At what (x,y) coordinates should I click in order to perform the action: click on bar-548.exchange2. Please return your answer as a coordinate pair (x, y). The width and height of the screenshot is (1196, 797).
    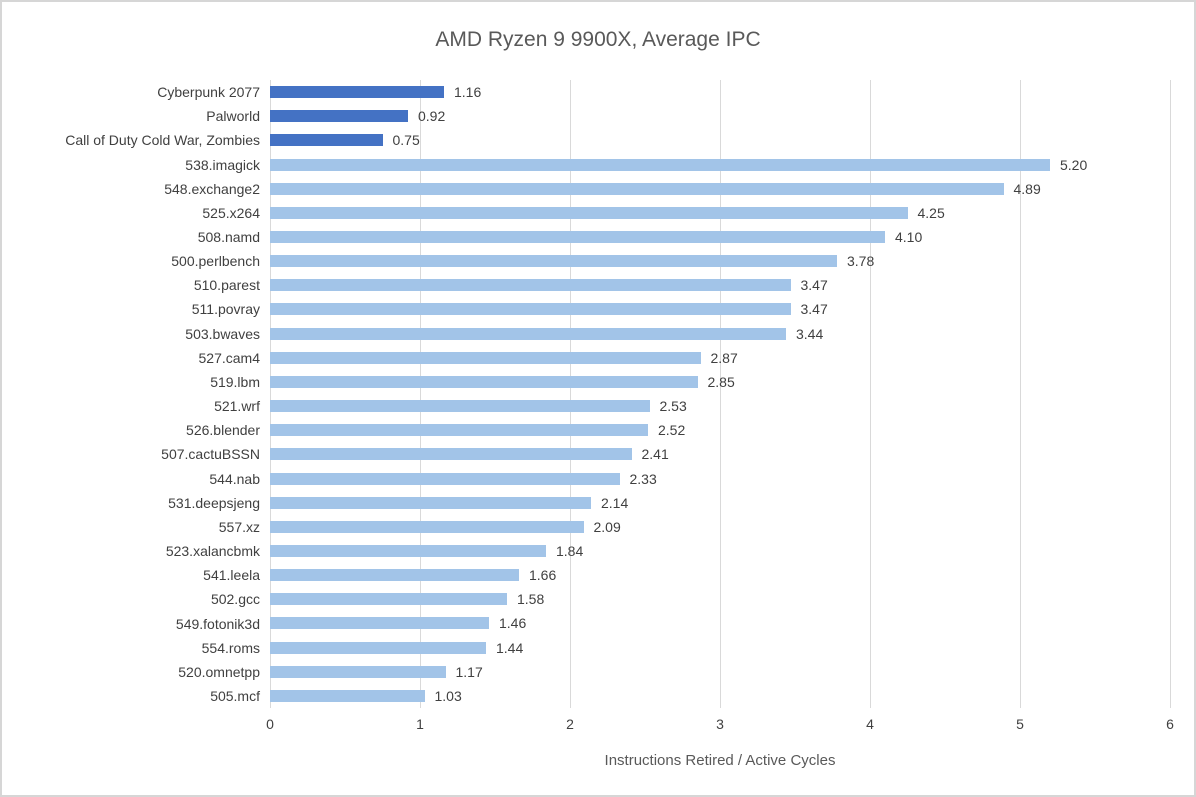
    Looking at the image, I should click on (637, 188).